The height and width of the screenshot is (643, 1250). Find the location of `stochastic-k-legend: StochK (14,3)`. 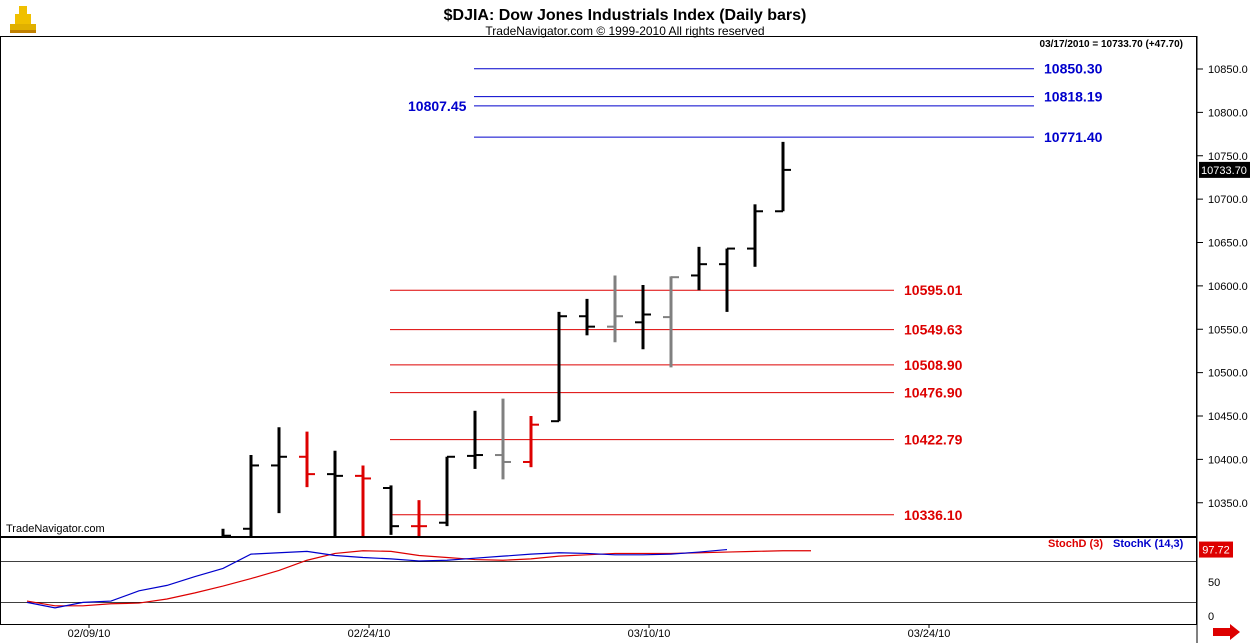

stochastic-k-legend: StochK (14,3) is located at coordinates (1148, 544).